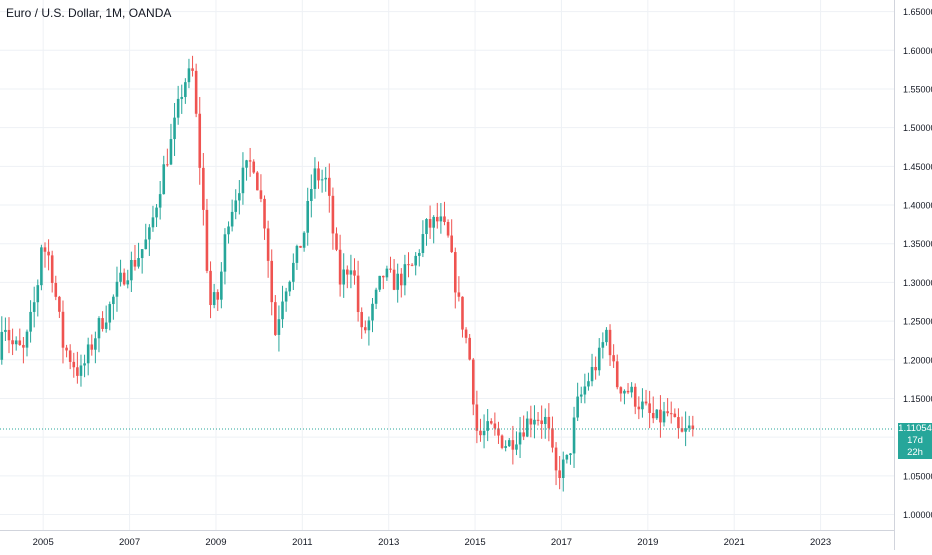 This screenshot has height=555, width=932. Describe the element at coordinates (129, 542) in the screenshot. I see `x-tick-label: 2007` at that location.